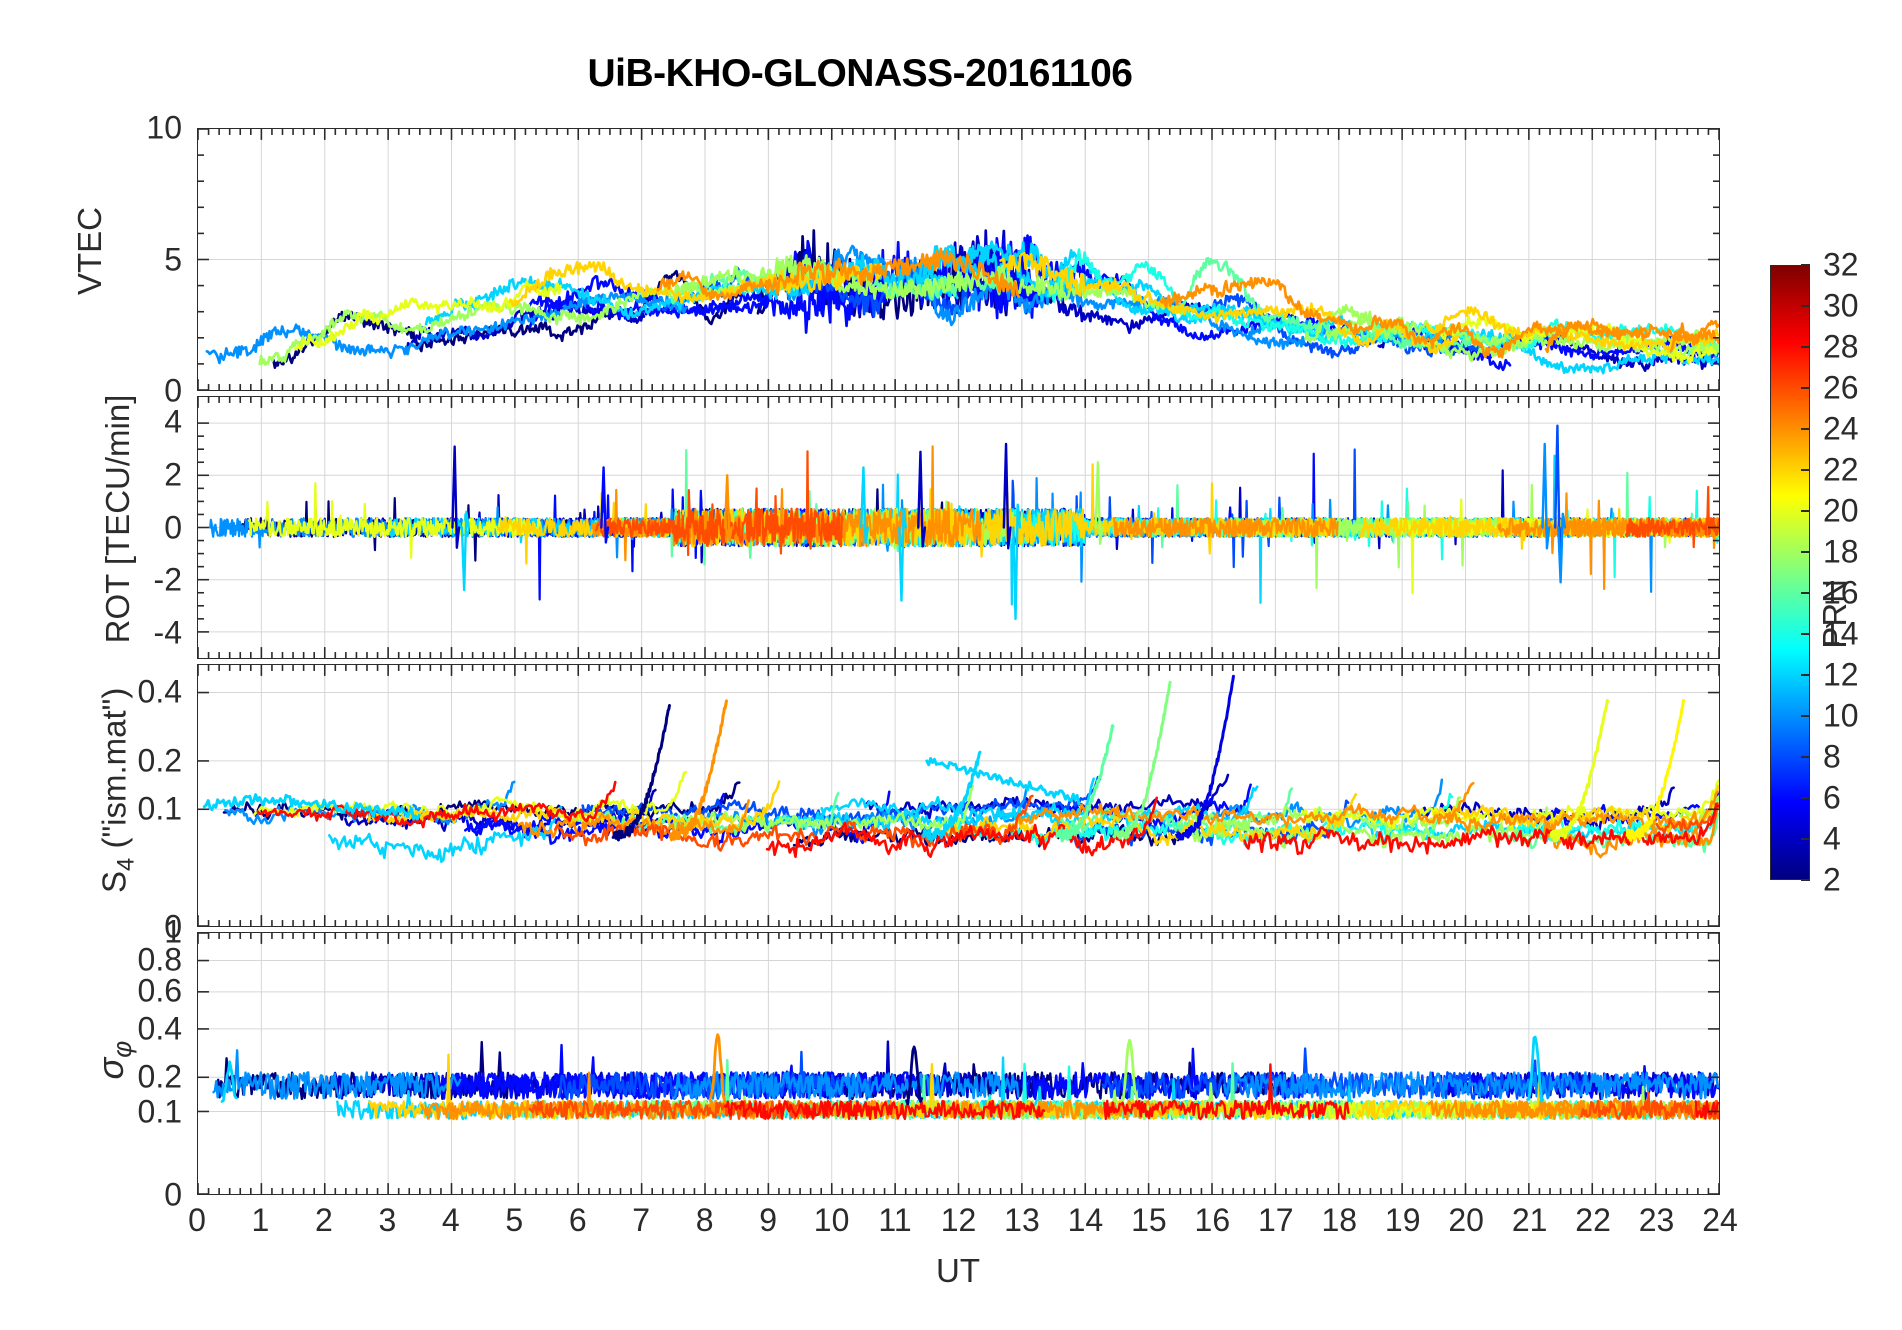 This screenshot has height=1330, width=1902. Describe the element at coordinates (577, 1220) in the screenshot. I see `xtick-6: 6` at that location.